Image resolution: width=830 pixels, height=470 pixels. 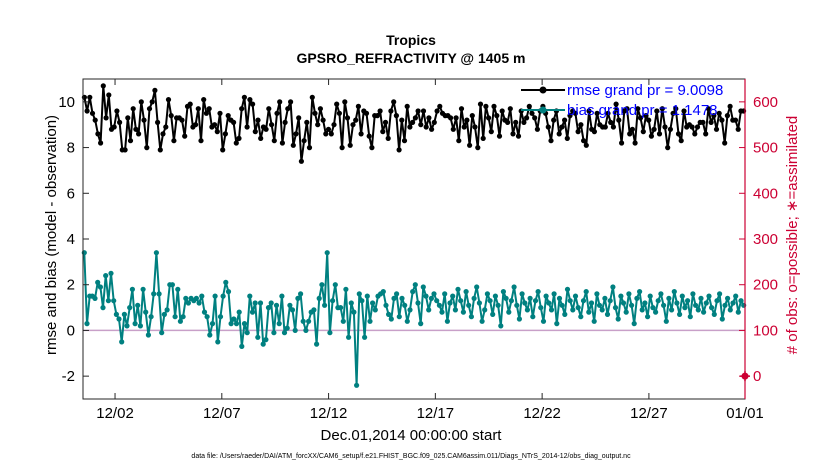 I want to click on y-right-tick-label: 0, so click(x=757, y=376).